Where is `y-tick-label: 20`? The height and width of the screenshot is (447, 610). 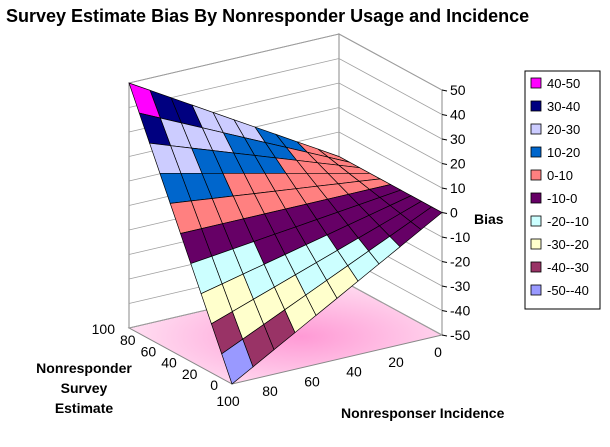
y-tick-label: 20 is located at coordinates (190, 374).